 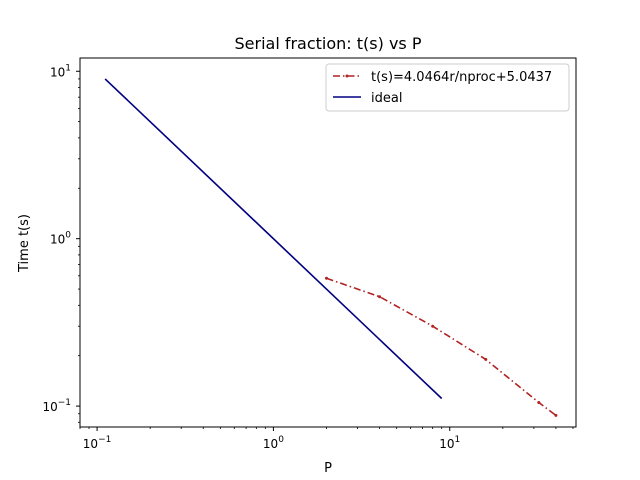 I want to click on series-line, so click(x=441, y=347).